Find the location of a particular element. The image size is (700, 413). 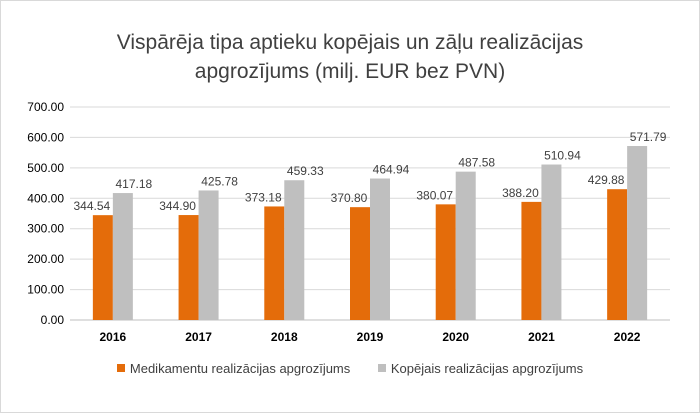

legend-item-kopejais: Kopējais realizācijas apgrozījums is located at coordinates (480, 368).